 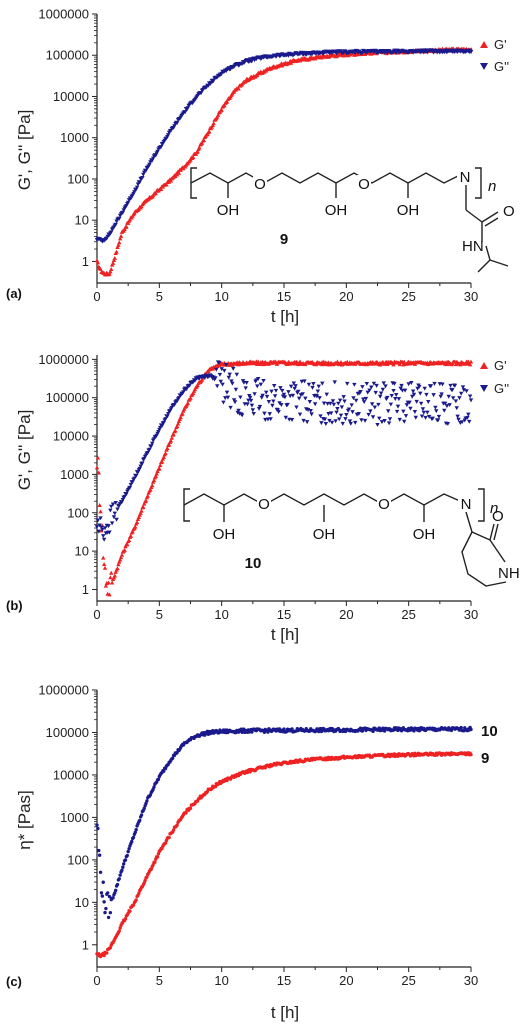 What do you see at coordinates (221, 614) in the screenshot?
I see `x-tick-label: 10` at bounding box center [221, 614].